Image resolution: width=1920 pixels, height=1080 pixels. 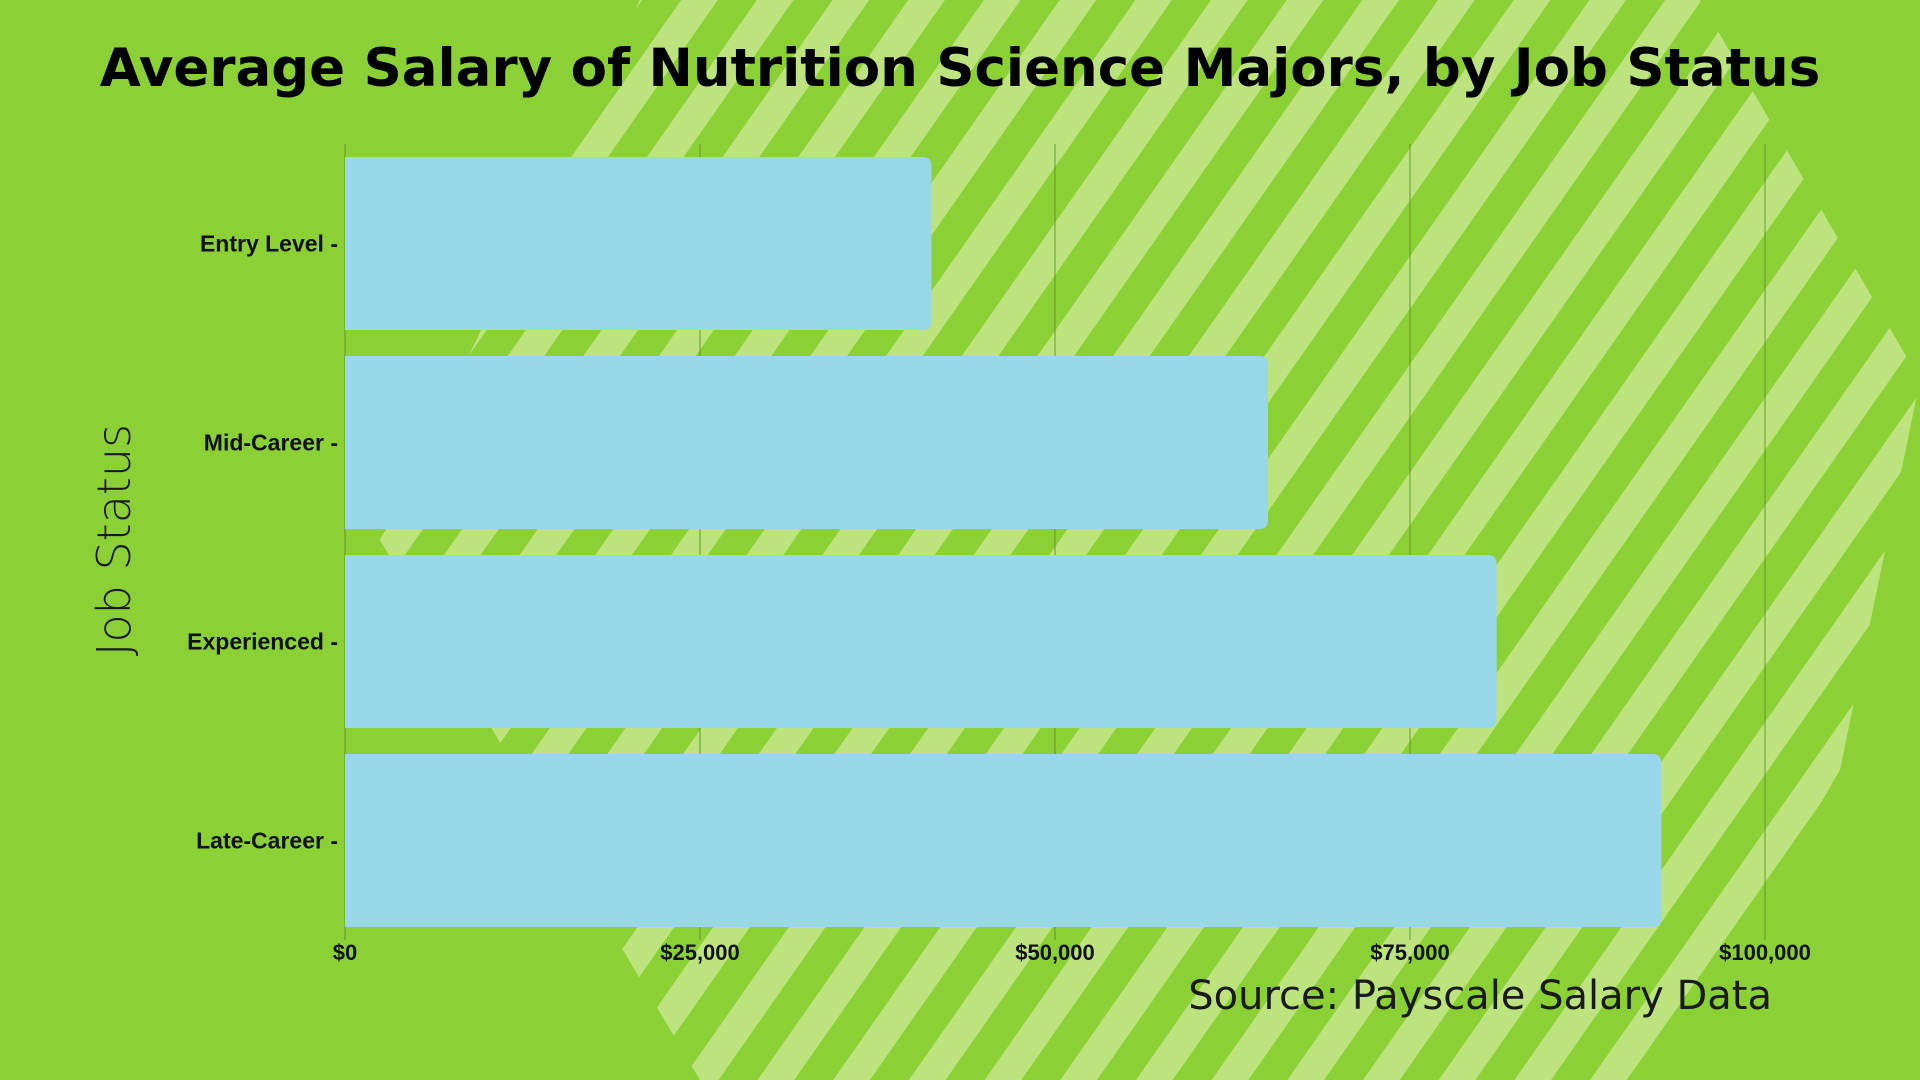 What do you see at coordinates (271, 443) in the screenshot?
I see `category-label: Mid-Career -` at bounding box center [271, 443].